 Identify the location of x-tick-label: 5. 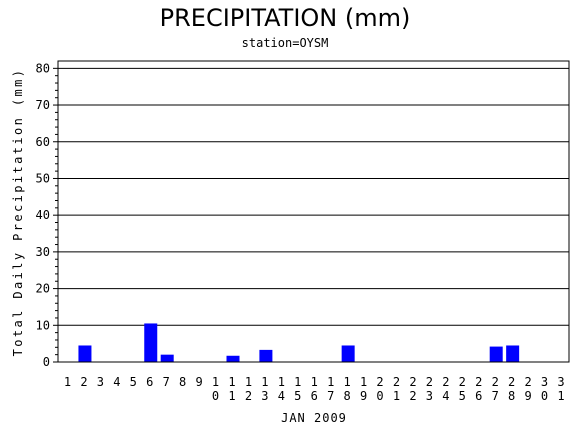
(133, 382).